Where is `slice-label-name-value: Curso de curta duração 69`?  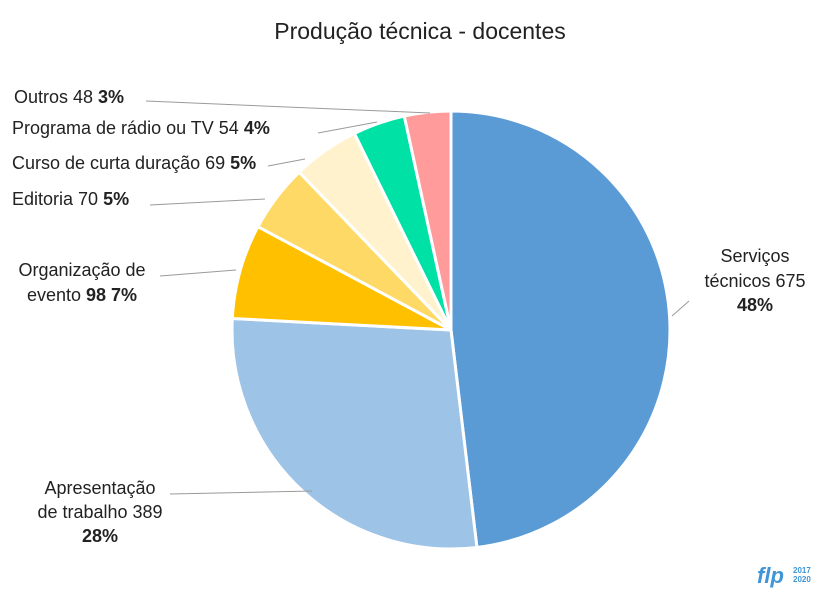
slice-label-name-value: Curso de curta duração 69 is located at coordinates (121, 163).